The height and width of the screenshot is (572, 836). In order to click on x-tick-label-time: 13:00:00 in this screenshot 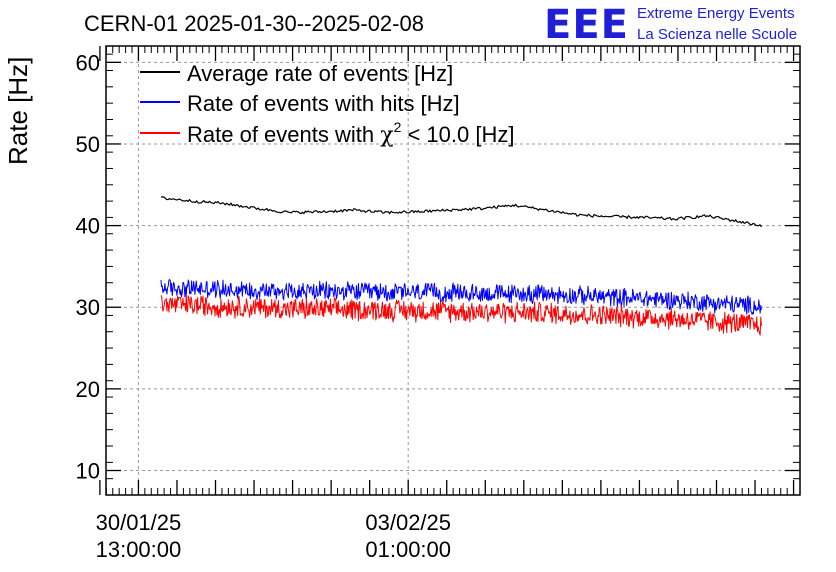, I will do `click(139, 549)`.